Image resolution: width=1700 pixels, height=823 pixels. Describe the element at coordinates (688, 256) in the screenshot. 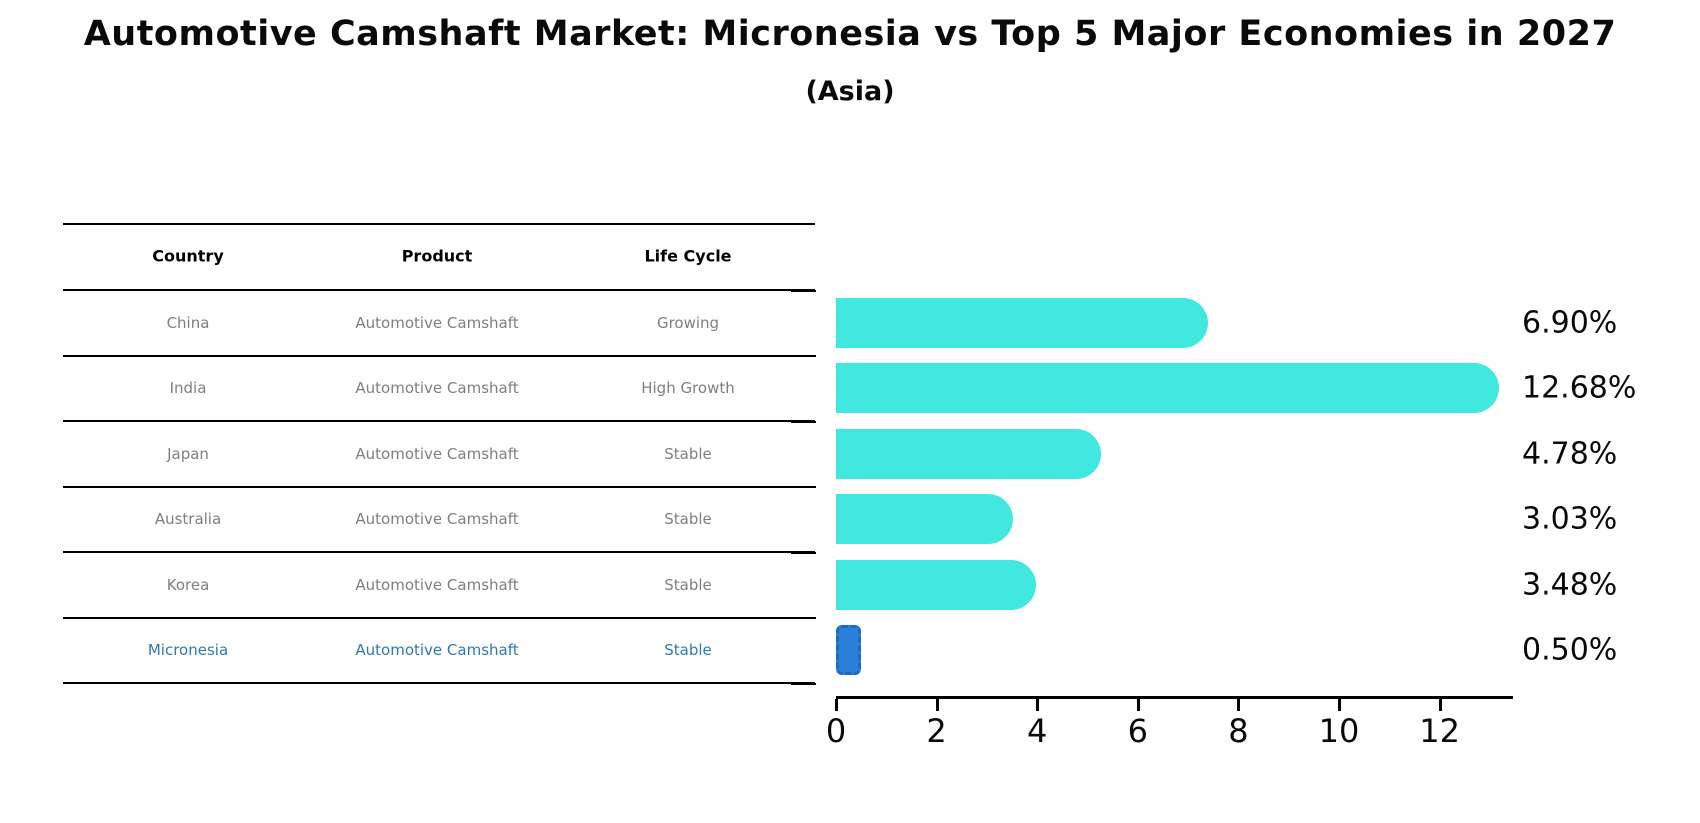

I see `table-header-life-cycle: Life Cycle` at that location.